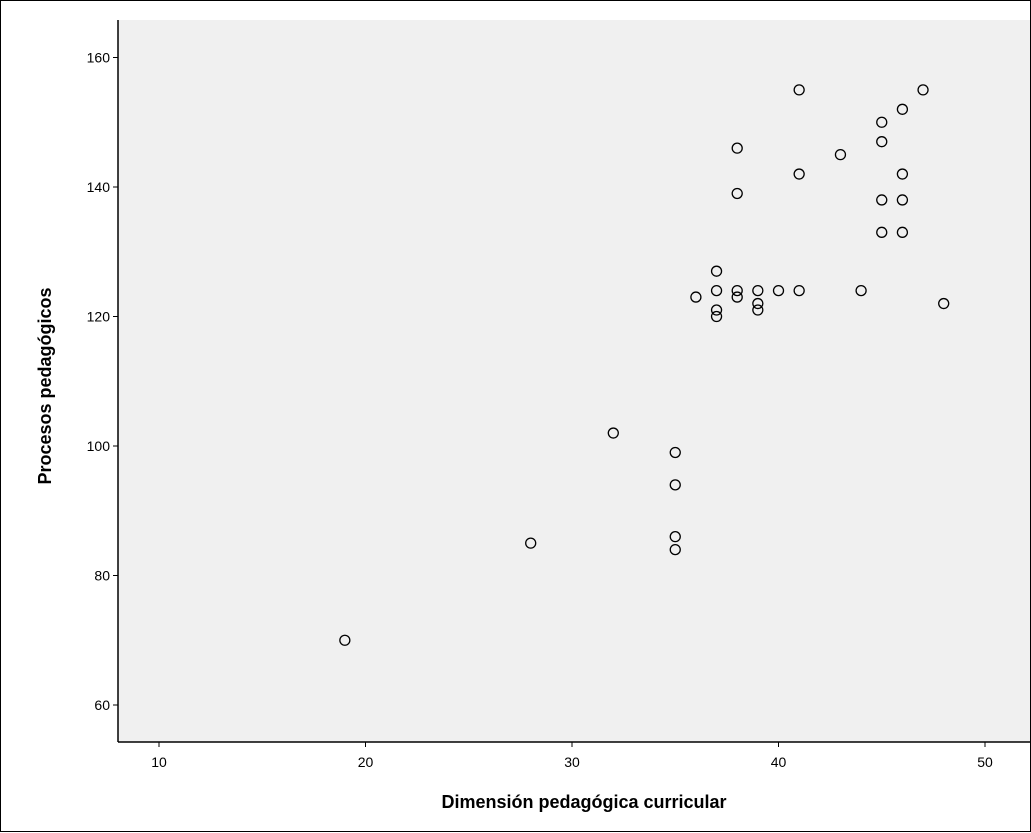  I want to click on y-tick-label: 80, so click(102, 576).